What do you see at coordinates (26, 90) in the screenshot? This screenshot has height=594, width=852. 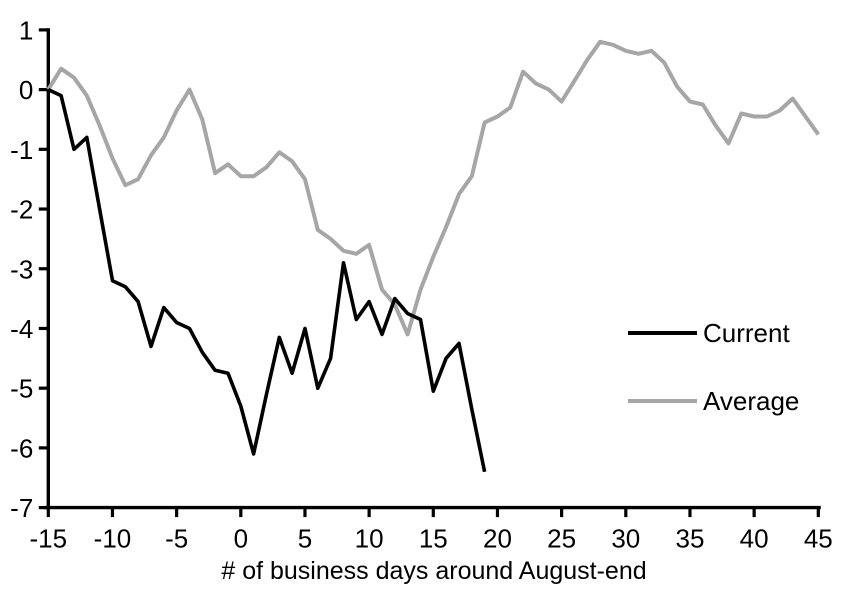 I see `y-tick-label: 0` at bounding box center [26, 90].